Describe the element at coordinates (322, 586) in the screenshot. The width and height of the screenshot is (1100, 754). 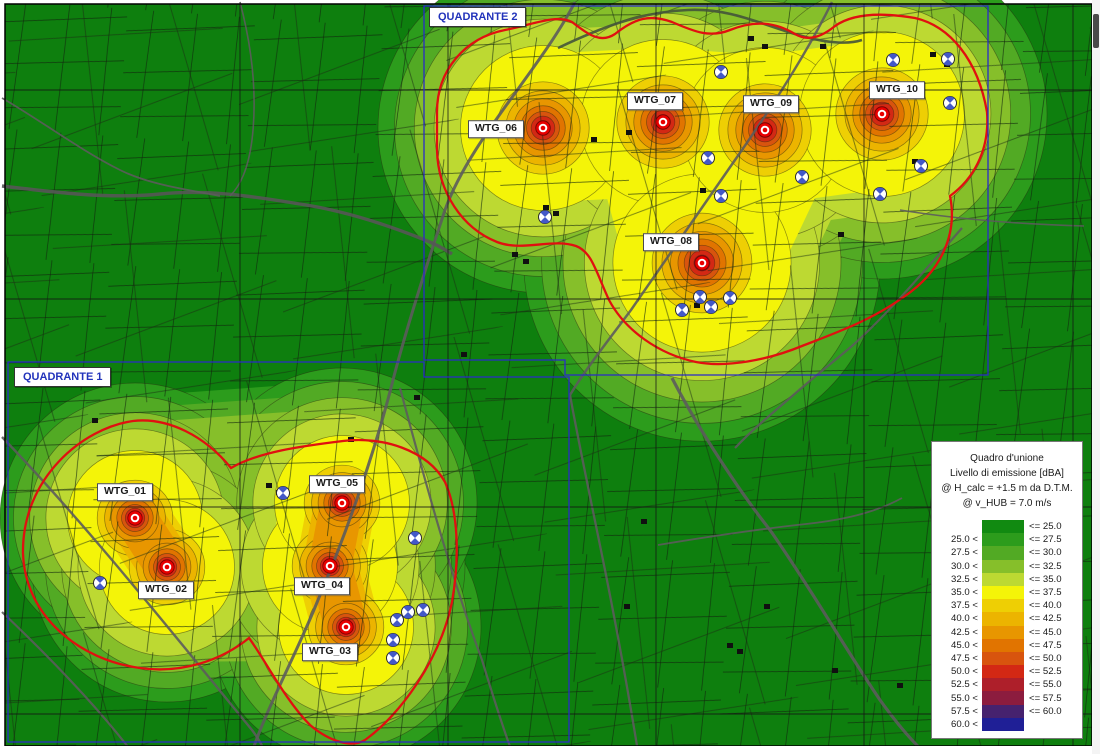
I see `turbine-label-WTG_04: WTG_04` at that location.